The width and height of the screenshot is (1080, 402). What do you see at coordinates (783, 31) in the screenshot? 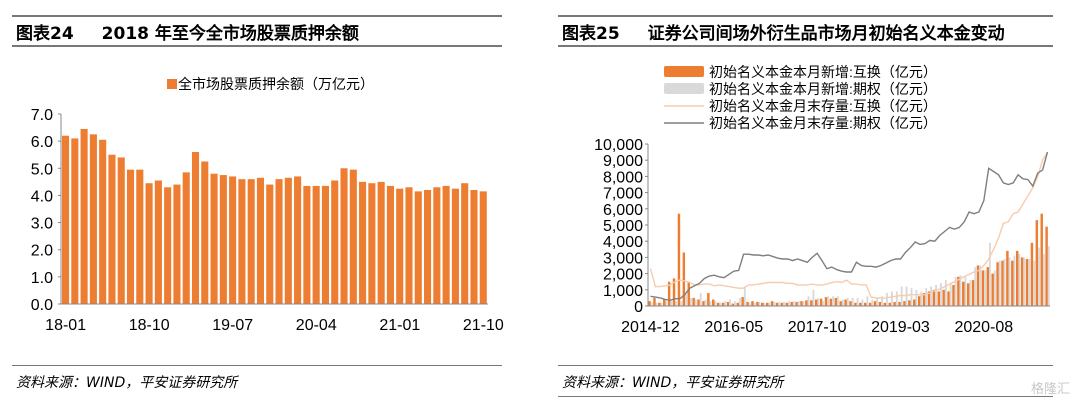
I see `chart-title-right: 图表25 证券公司间场外衍生品市场月初始名义本金变动` at bounding box center [783, 31].